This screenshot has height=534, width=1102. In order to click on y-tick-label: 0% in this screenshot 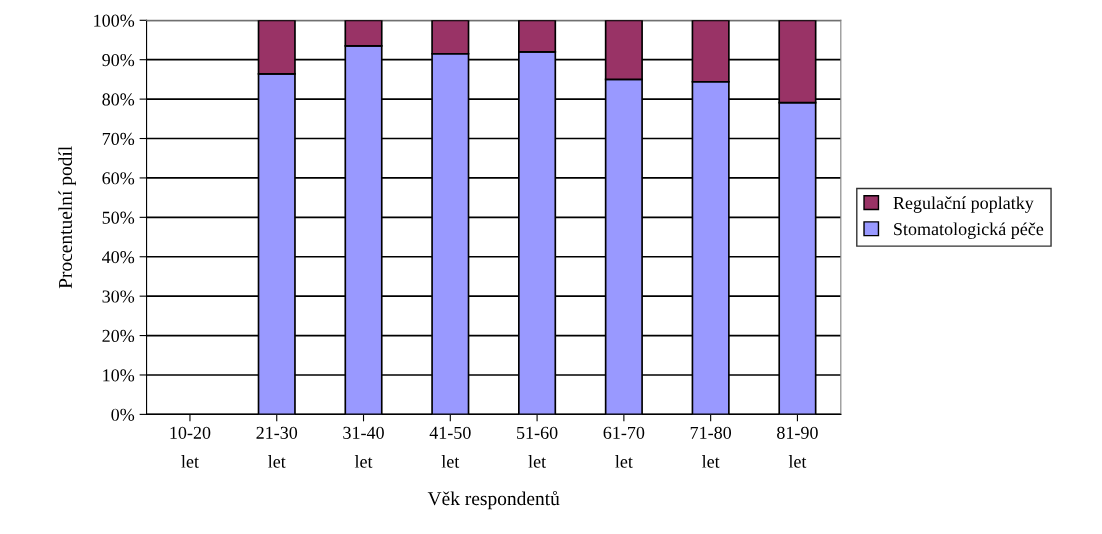, I will do `click(123, 414)`.